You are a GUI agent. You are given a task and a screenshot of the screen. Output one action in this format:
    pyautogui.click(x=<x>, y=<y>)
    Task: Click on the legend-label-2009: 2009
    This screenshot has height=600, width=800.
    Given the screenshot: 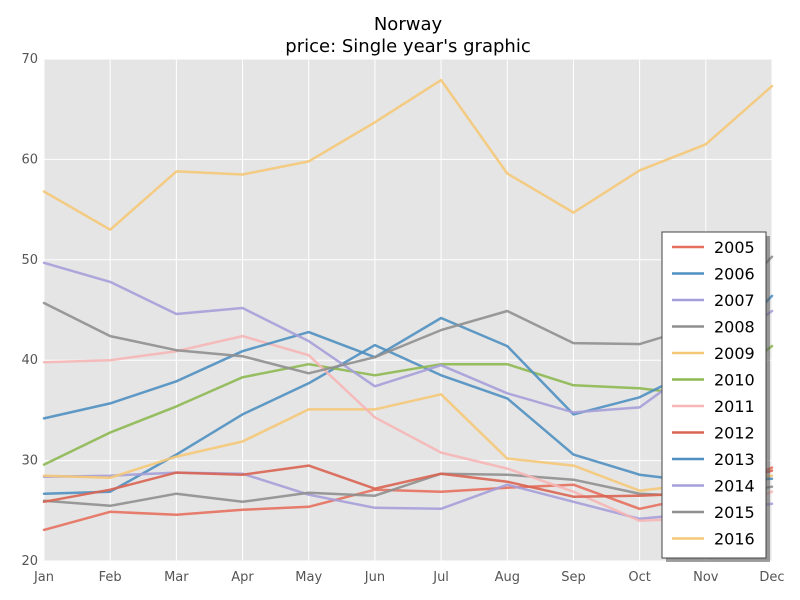 What is the action you would take?
    pyautogui.click(x=734, y=353)
    